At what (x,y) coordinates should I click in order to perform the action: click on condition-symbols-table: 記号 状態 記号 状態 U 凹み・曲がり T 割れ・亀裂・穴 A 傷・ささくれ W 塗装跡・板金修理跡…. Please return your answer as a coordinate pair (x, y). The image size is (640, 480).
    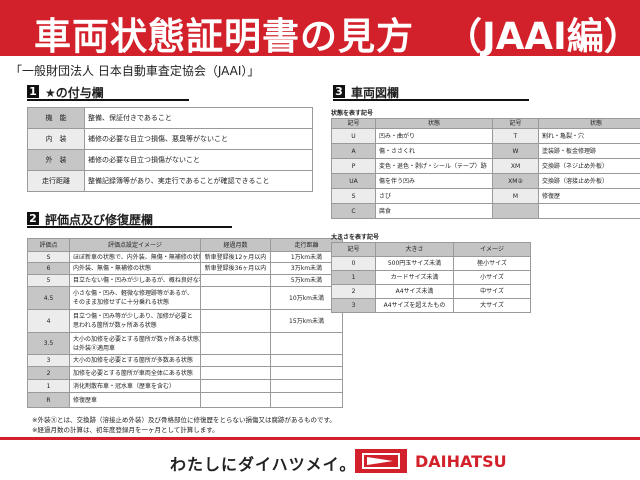
    Looking at the image, I should click on (485, 168).